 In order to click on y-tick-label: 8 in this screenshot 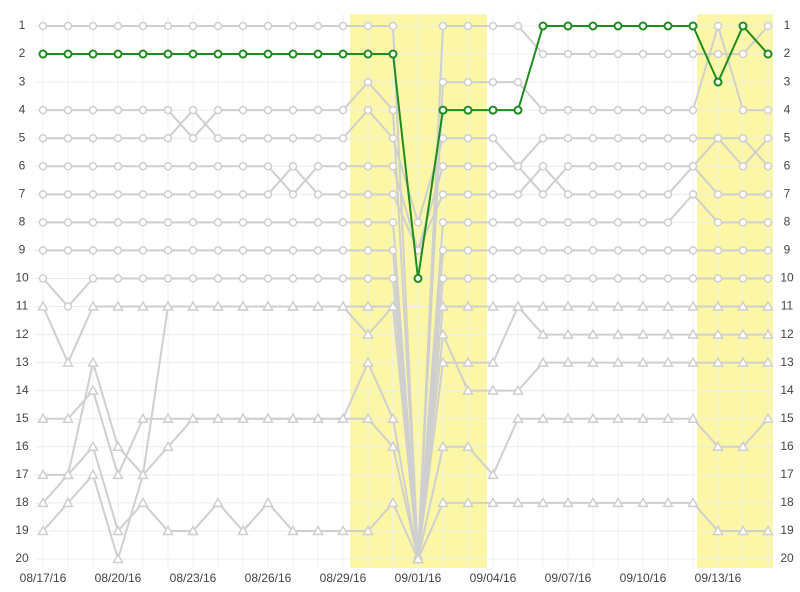, I will do `click(22, 222)`.